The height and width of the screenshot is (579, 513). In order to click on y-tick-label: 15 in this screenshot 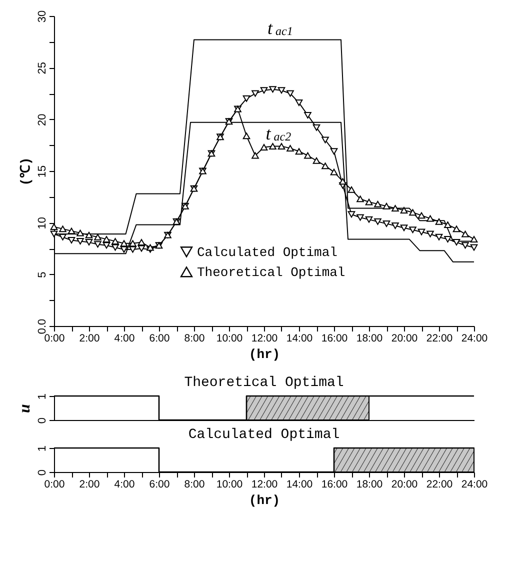, I will do `click(42, 171)`.